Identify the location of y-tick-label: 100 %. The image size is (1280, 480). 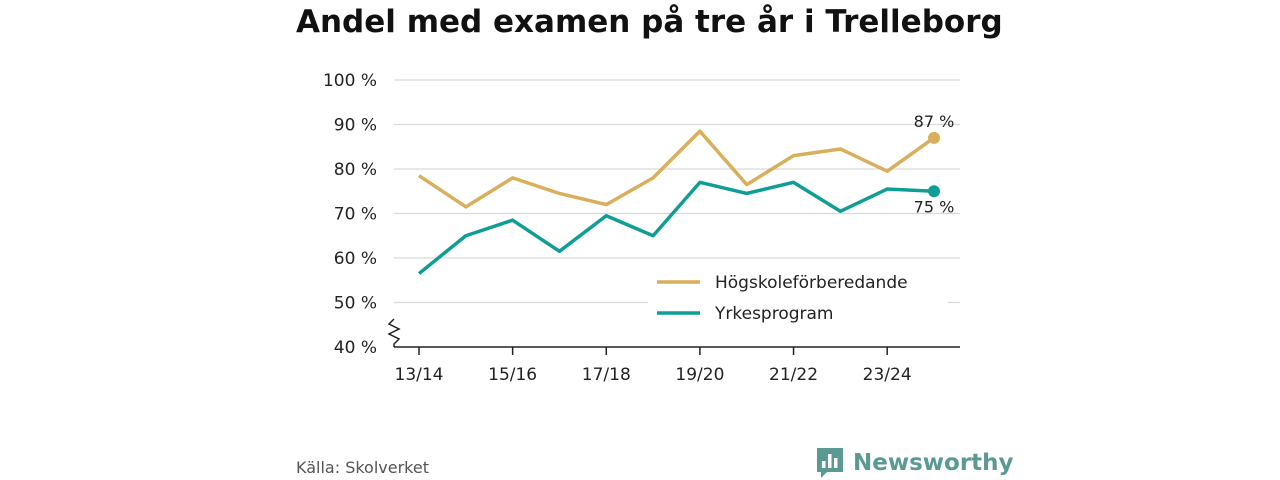
(350, 81).